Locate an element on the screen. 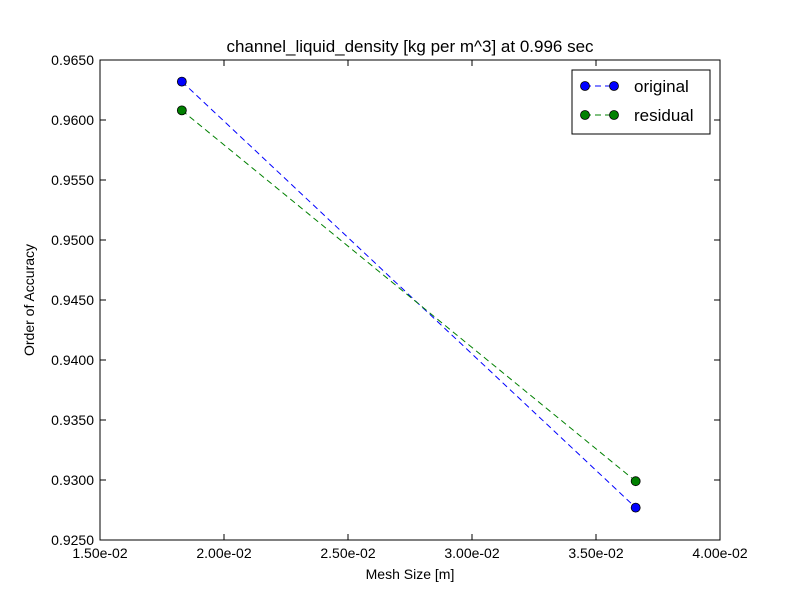  y-tick-label: 0.9550 is located at coordinates (72, 180).